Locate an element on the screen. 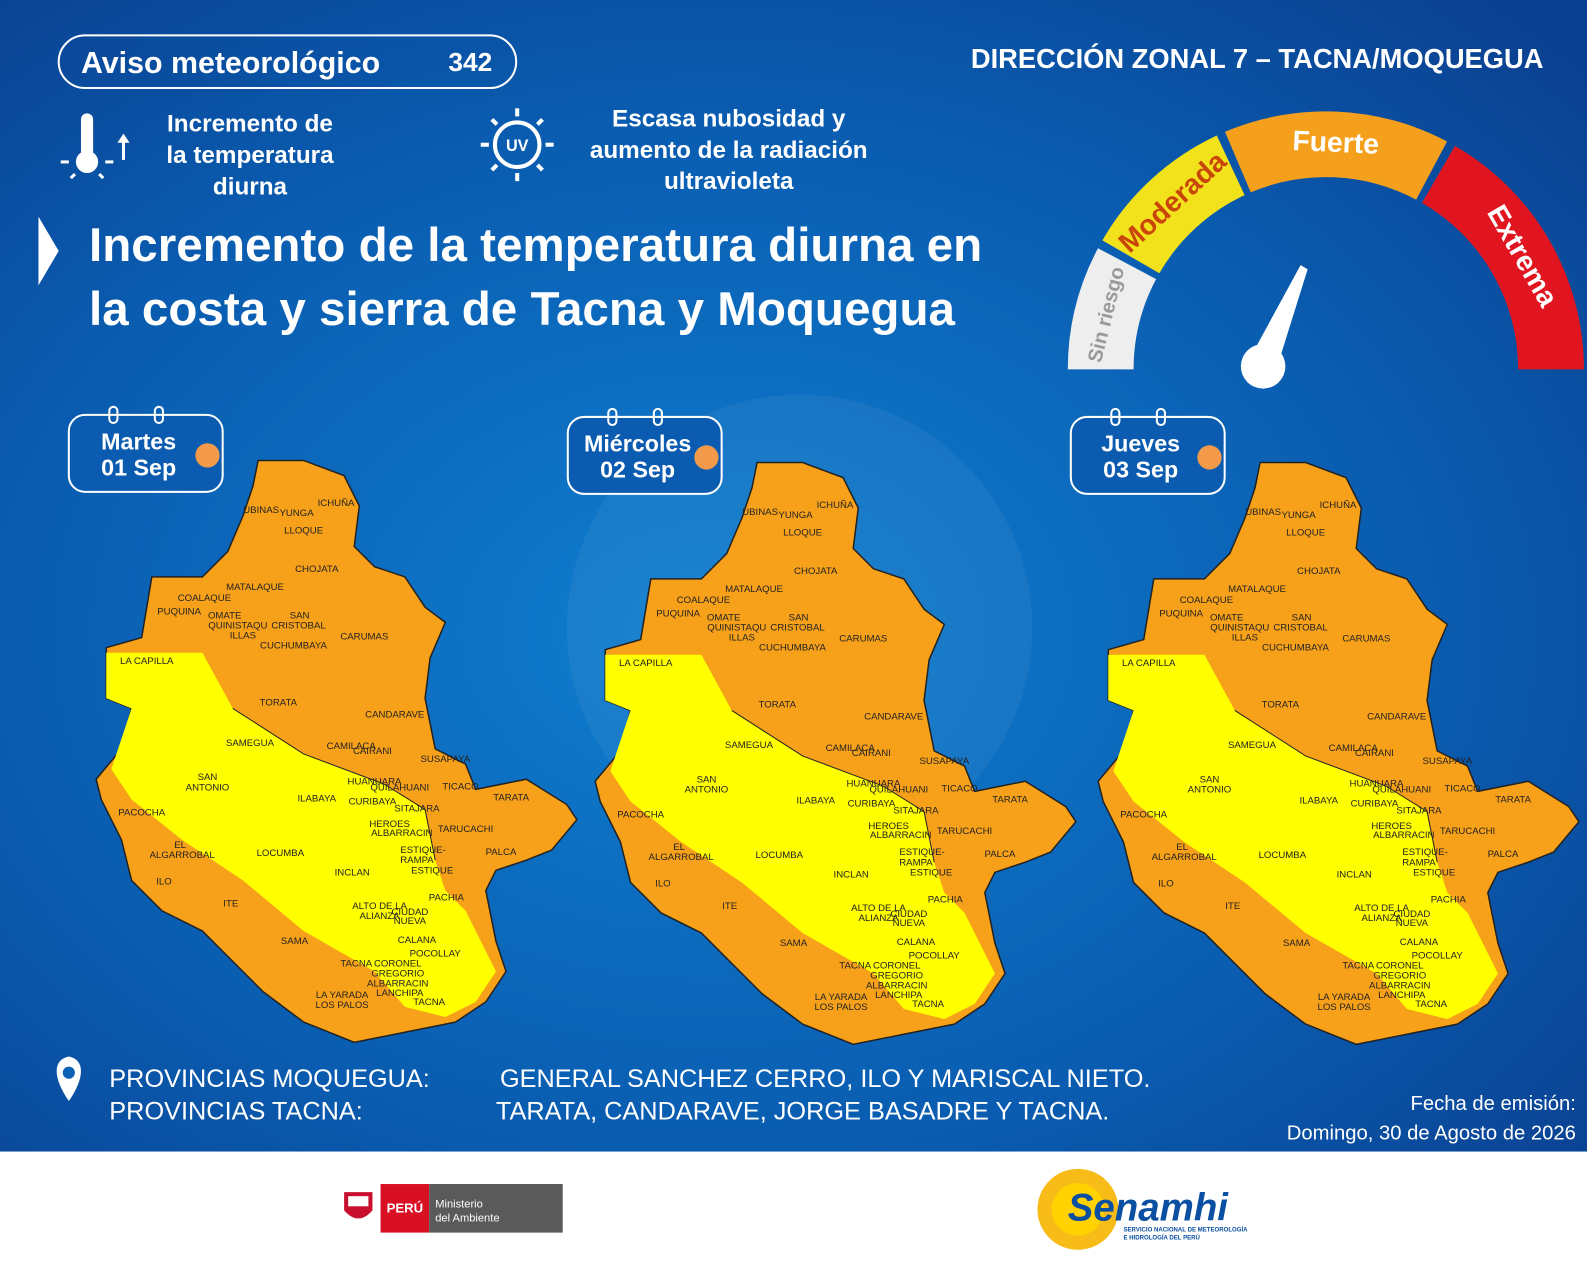 This screenshot has width=1587, height=1266. district-label: LA CAPILLA is located at coordinates (147, 661).